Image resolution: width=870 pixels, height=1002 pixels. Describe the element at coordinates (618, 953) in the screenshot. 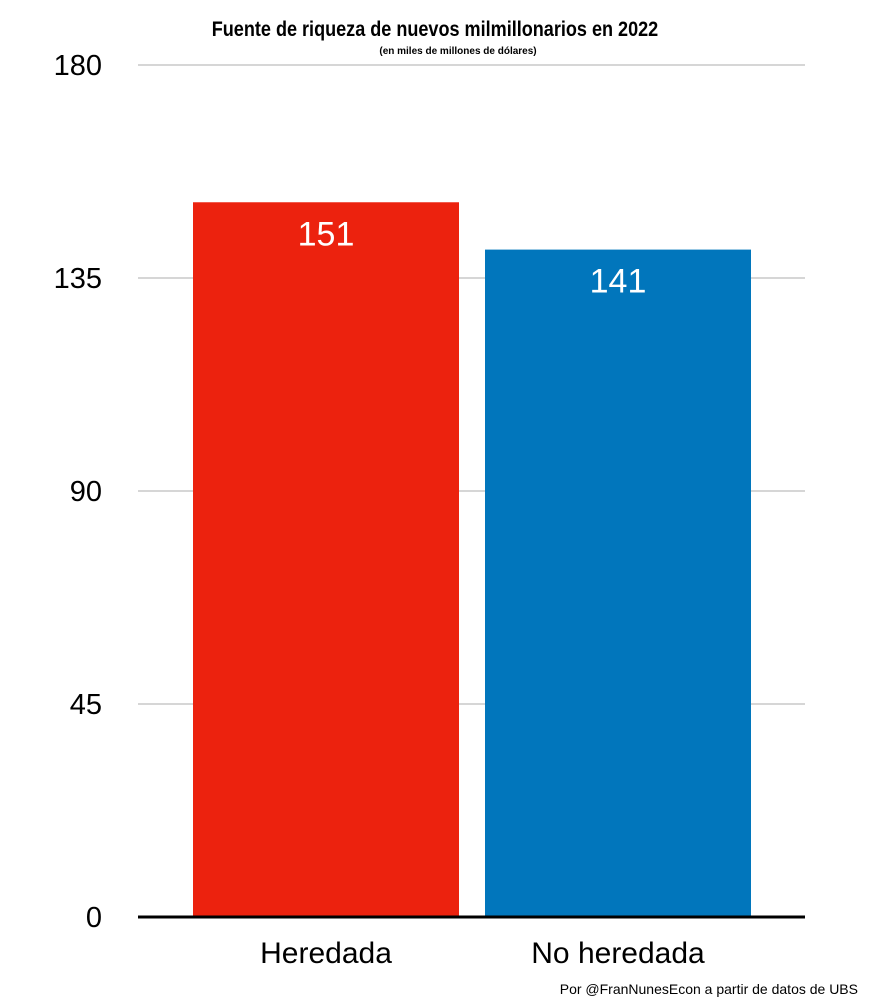

I see `x-category-label: No heredada` at that location.